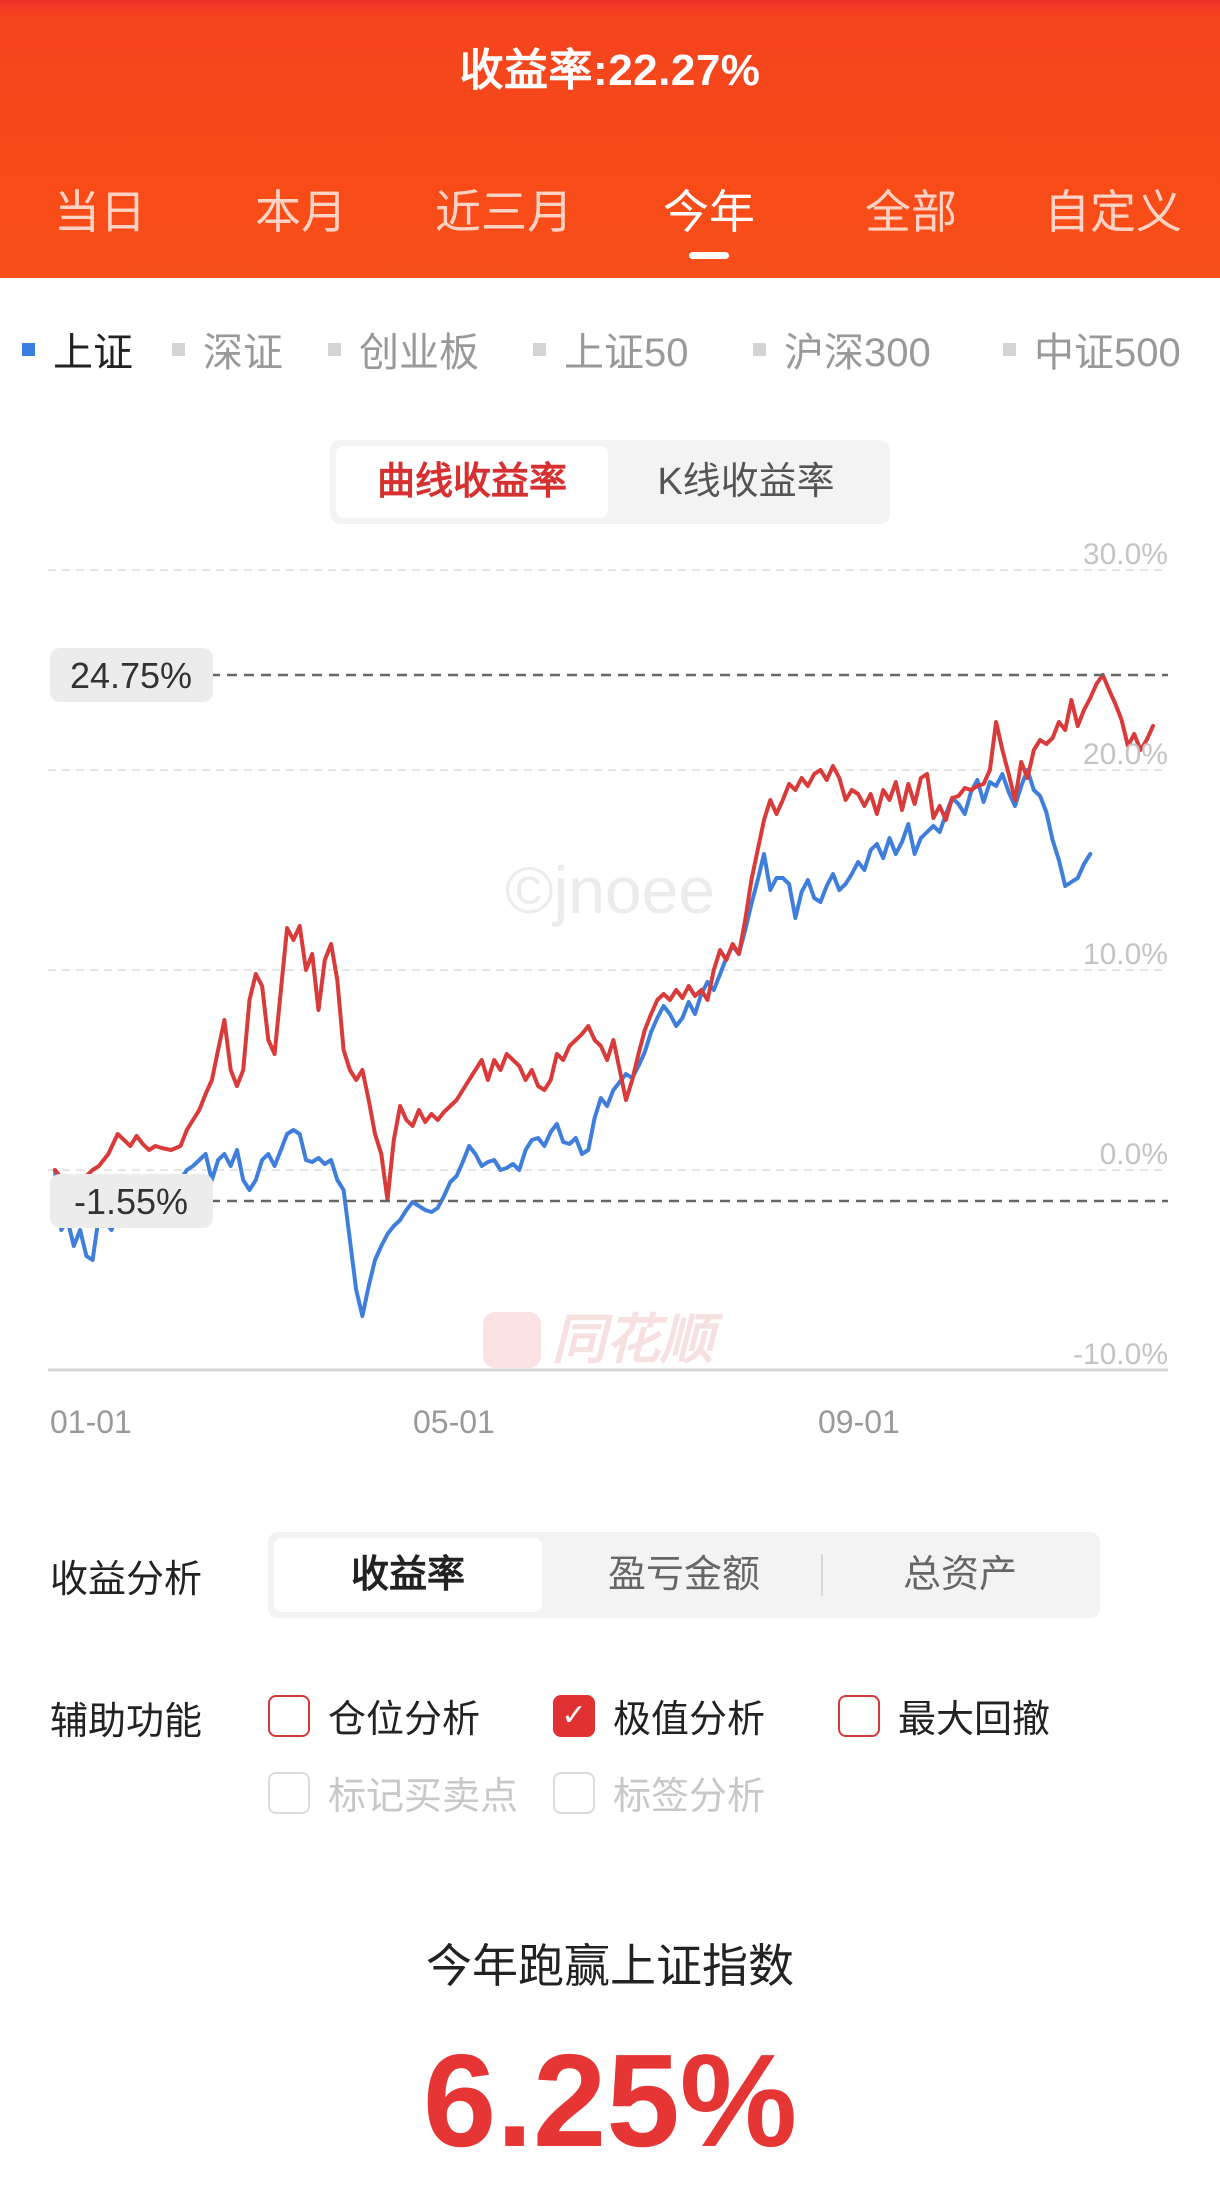 The width and height of the screenshot is (1220, 2190). Describe the element at coordinates (423, 1797) in the screenshot. I see `checkbox-label: 标记买卖点` at that location.